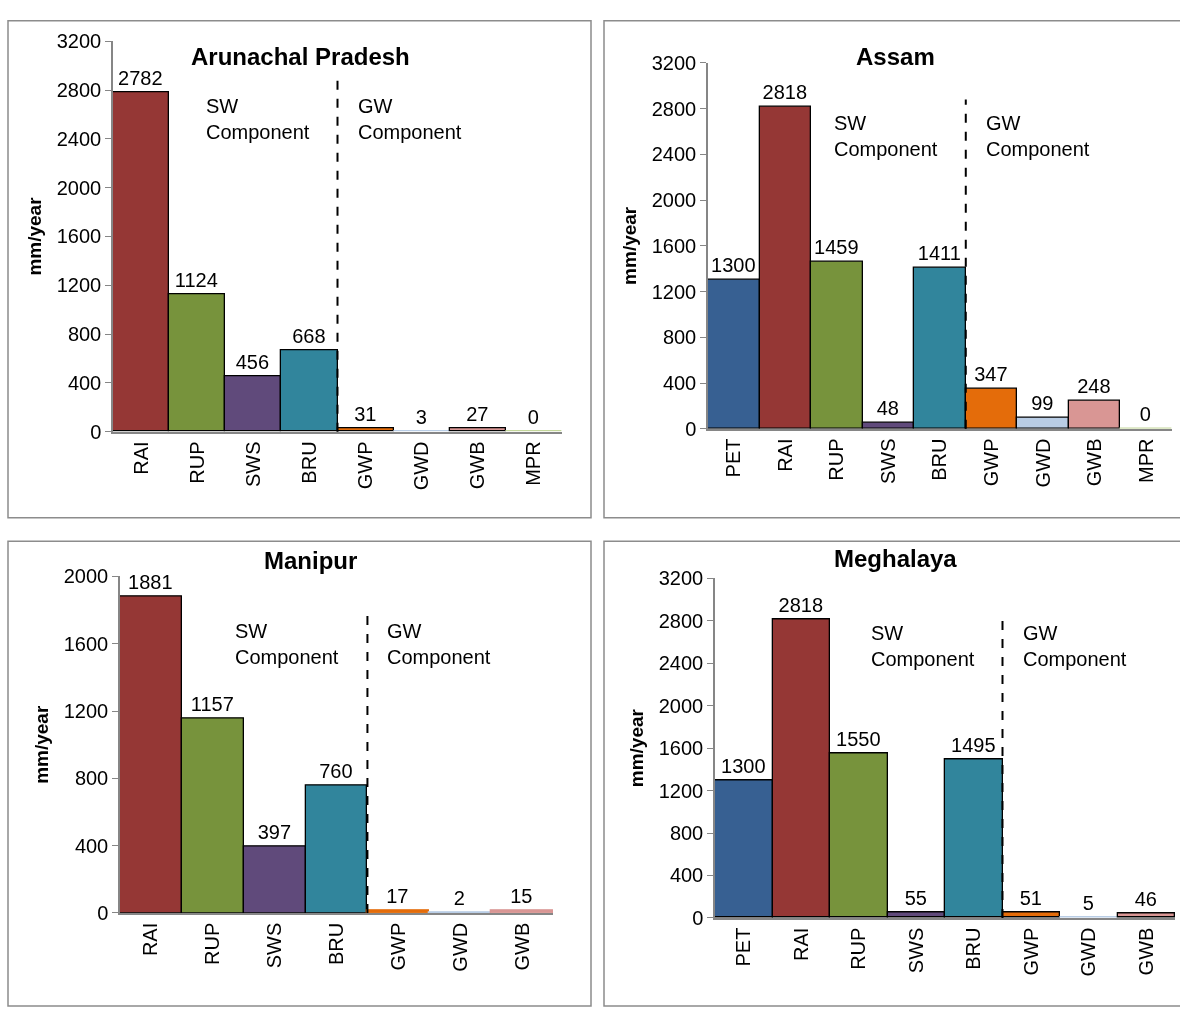 The height and width of the screenshot is (1014, 1180). What do you see at coordinates (1094, 386) in the screenshot?
I see `data-label: 248` at bounding box center [1094, 386].